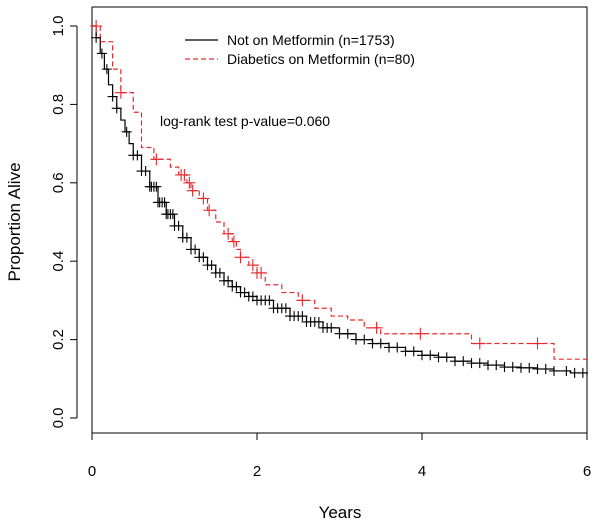  Describe the element at coordinates (422, 471) in the screenshot. I see `x-tick-label-2: 4` at that location.